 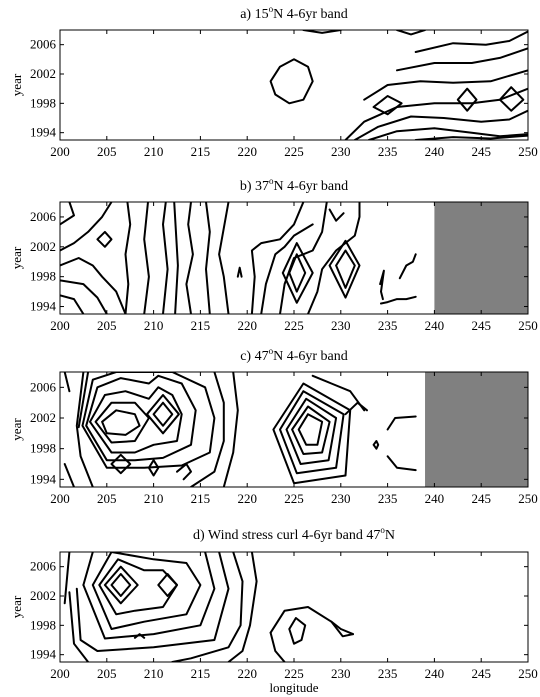 What do you see at coordinates (293, 687) in the screenshot?
I see `x-axis-label: longitude` at bounding box center [293, 687].